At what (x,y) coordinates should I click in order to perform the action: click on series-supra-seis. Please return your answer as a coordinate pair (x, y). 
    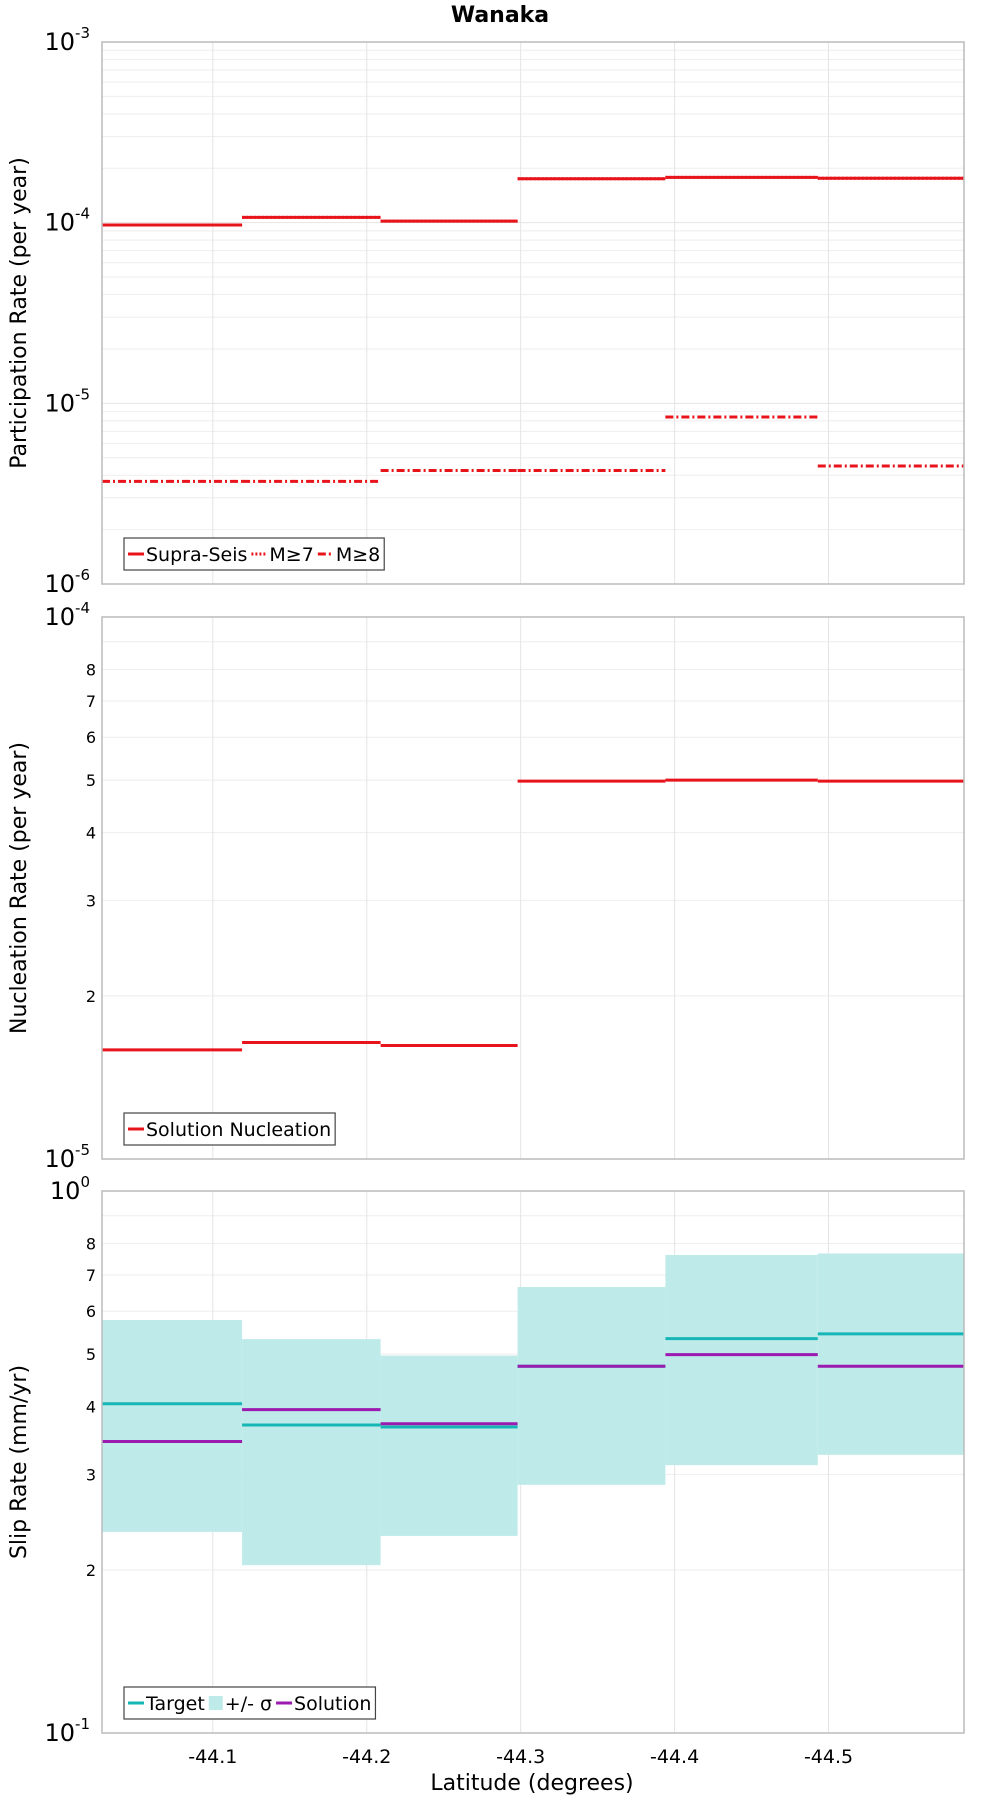
    Looking at the image, I should click on (533, 201).